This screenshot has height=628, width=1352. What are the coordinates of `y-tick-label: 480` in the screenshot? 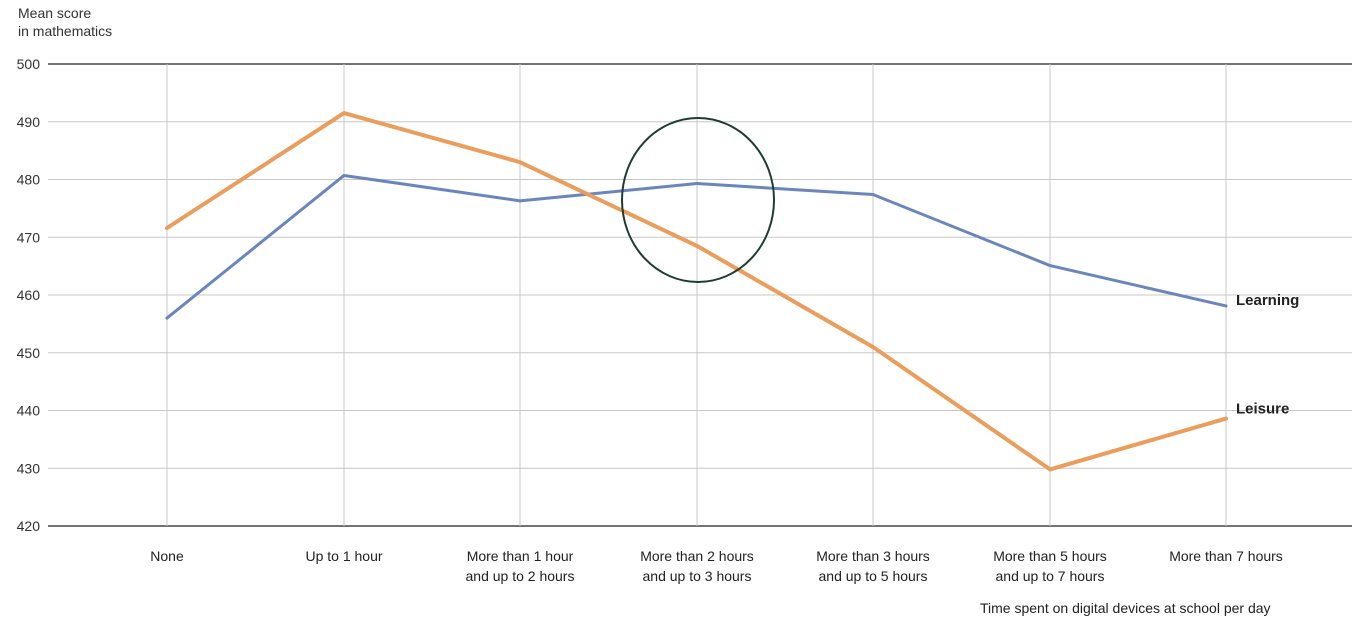 It's located at (29, 180).